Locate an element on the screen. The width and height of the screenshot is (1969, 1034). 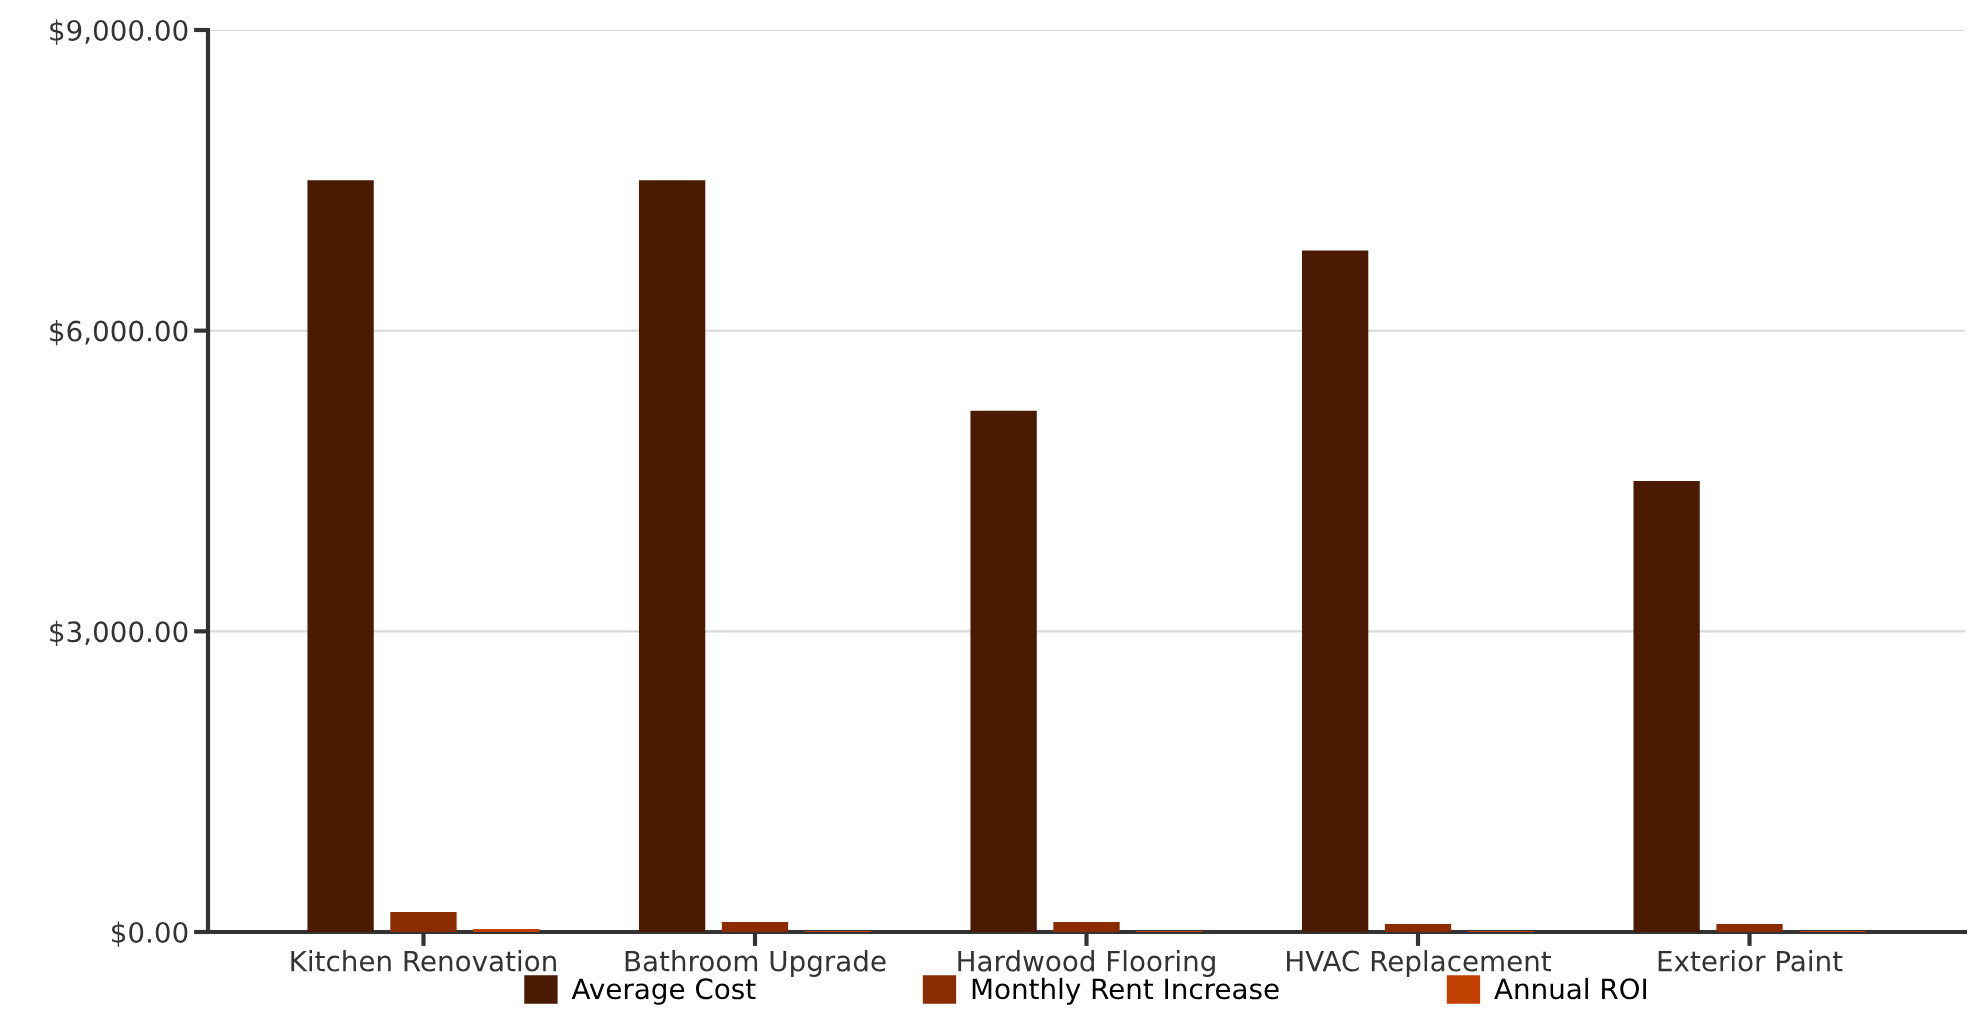
y-tick-label: $6,000.00 is located at coordinates (119, 333).